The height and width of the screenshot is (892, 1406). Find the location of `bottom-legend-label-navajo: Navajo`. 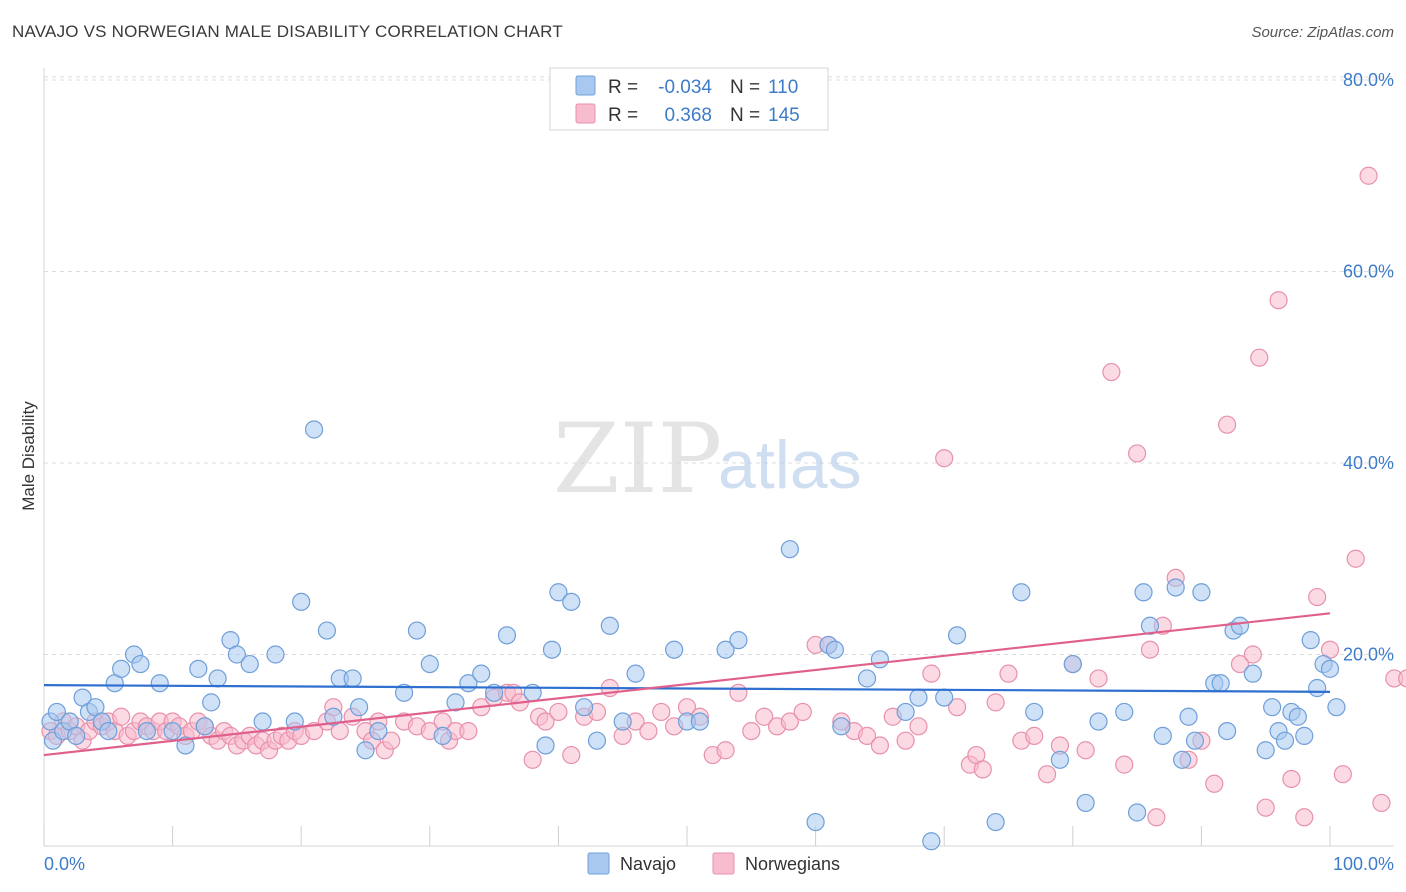

bottom-legend-label-navajo: Navajo is located at coordinates (648, 864).